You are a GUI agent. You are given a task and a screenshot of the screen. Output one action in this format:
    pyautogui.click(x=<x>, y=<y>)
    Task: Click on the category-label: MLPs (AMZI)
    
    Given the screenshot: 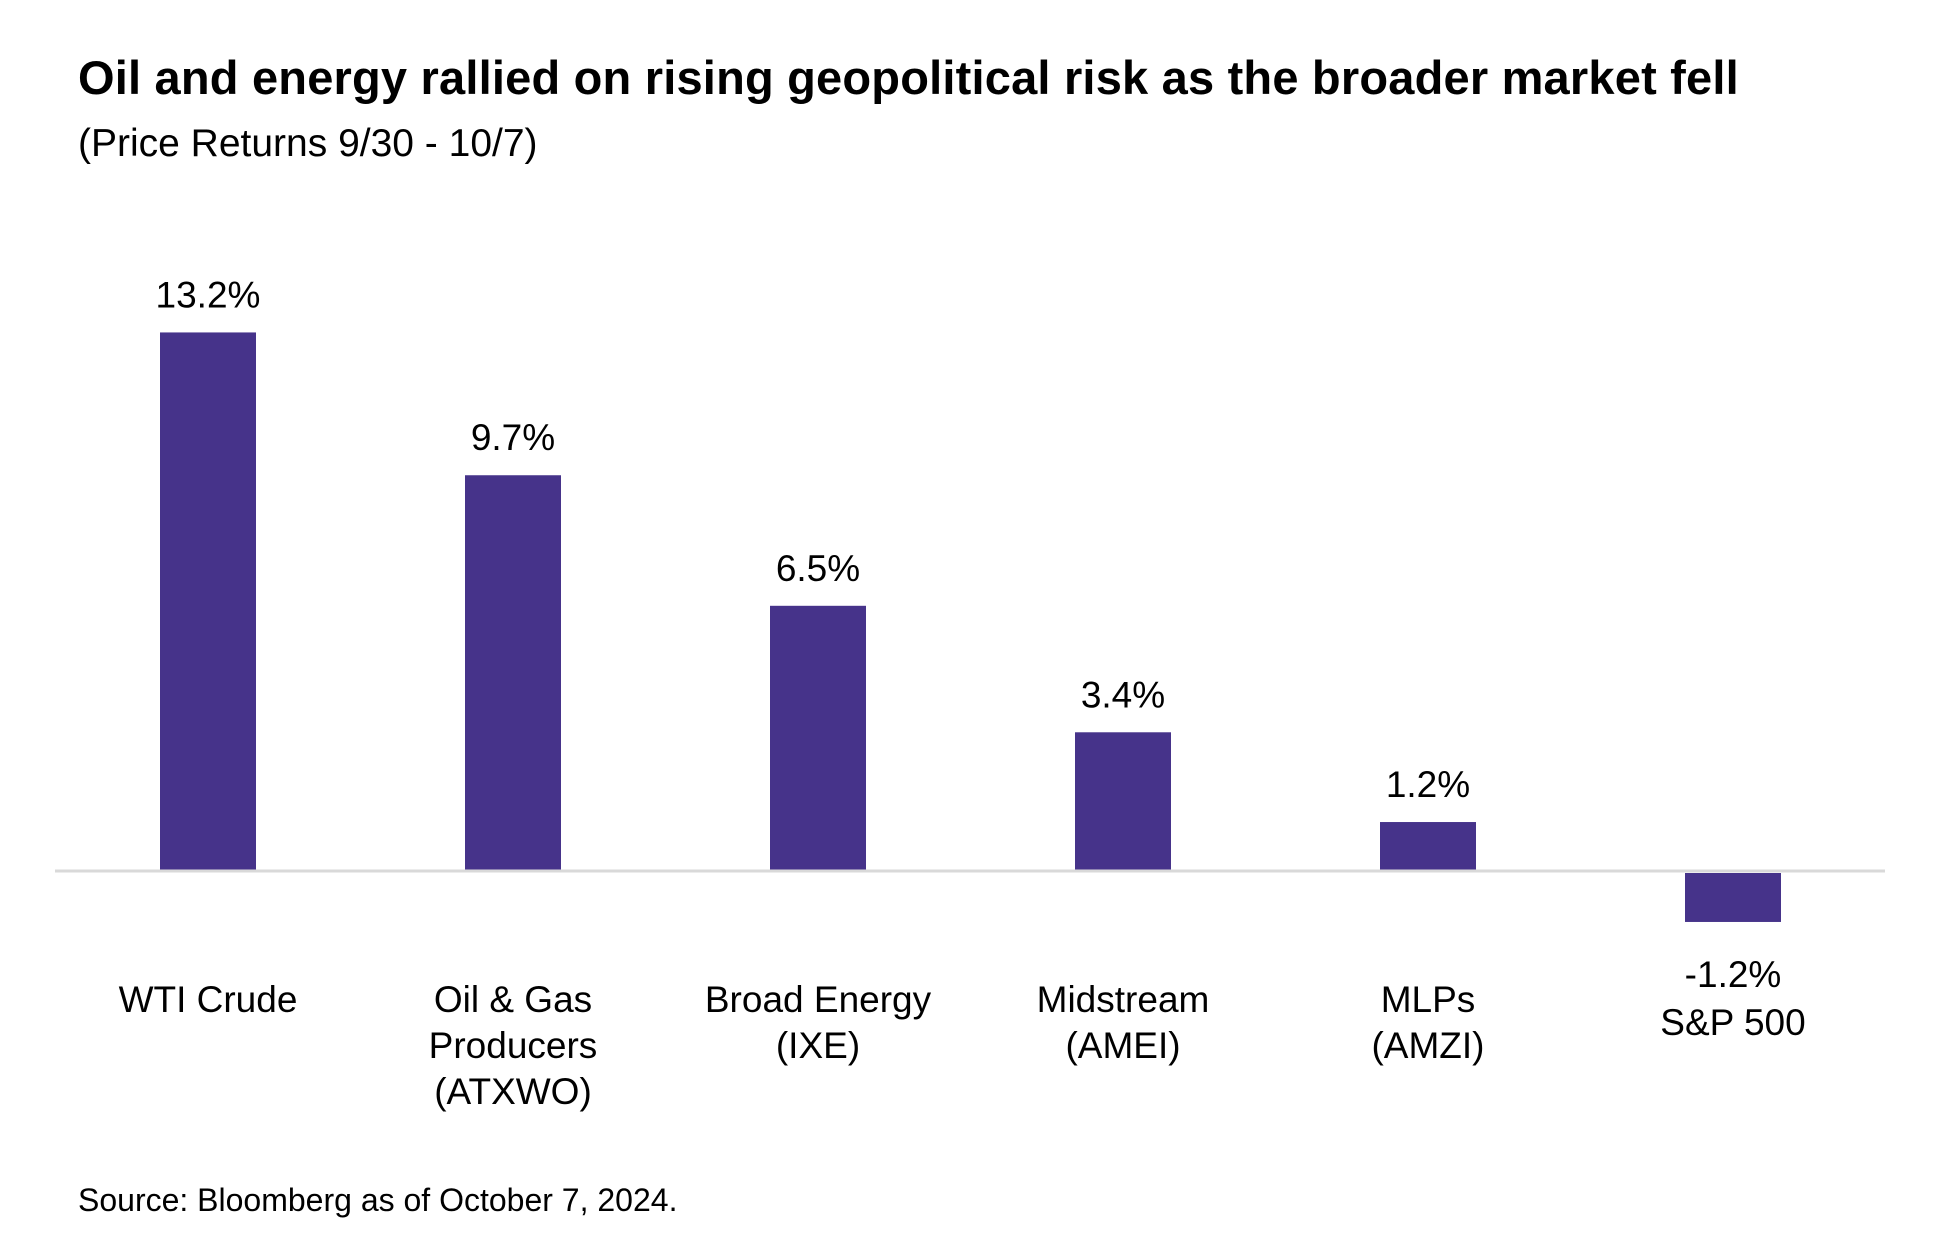 What is the action you would take?
    pyautogui.click(x=1427, y=1022)
    